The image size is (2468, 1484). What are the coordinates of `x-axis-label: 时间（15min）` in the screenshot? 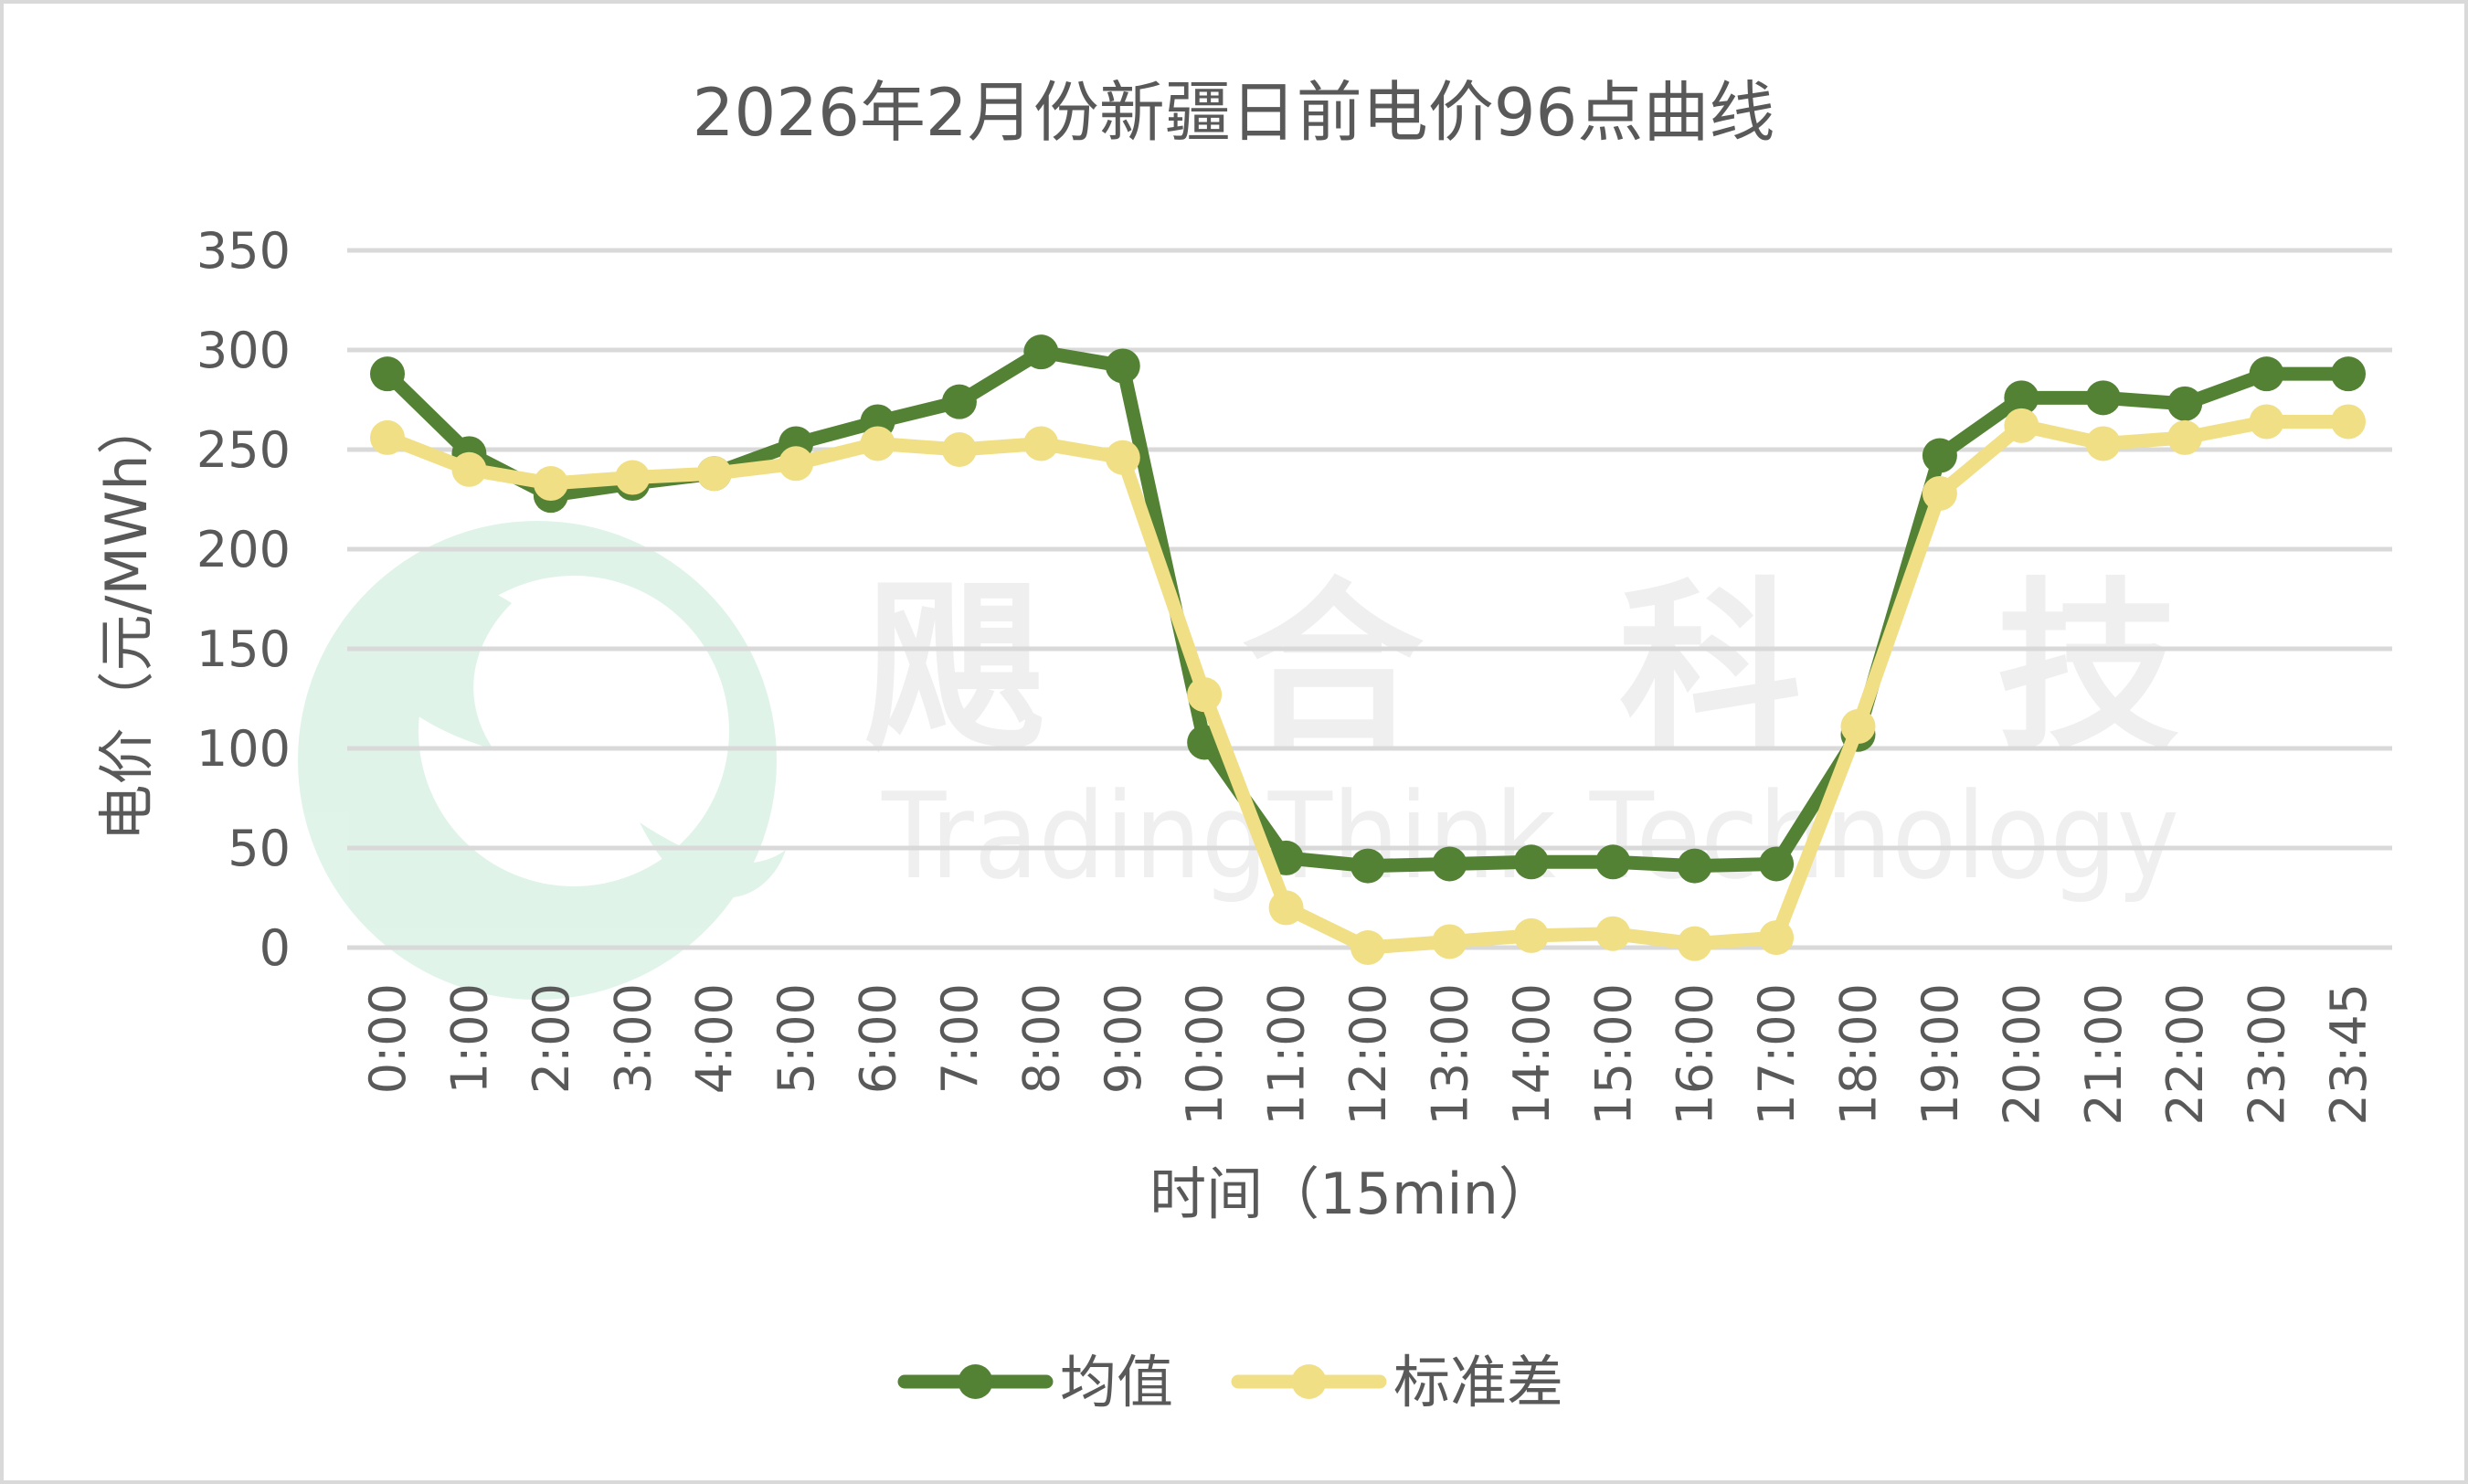 It's located at (1352, 1194).